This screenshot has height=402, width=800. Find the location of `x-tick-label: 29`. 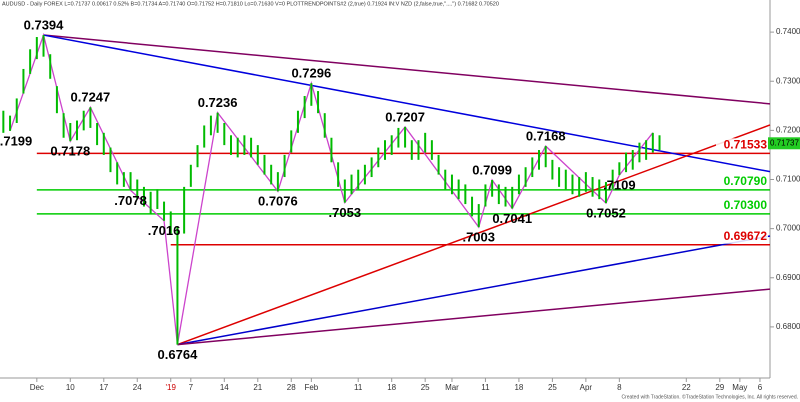

x-tick-label: 29 is located at coordinates (719, 387).